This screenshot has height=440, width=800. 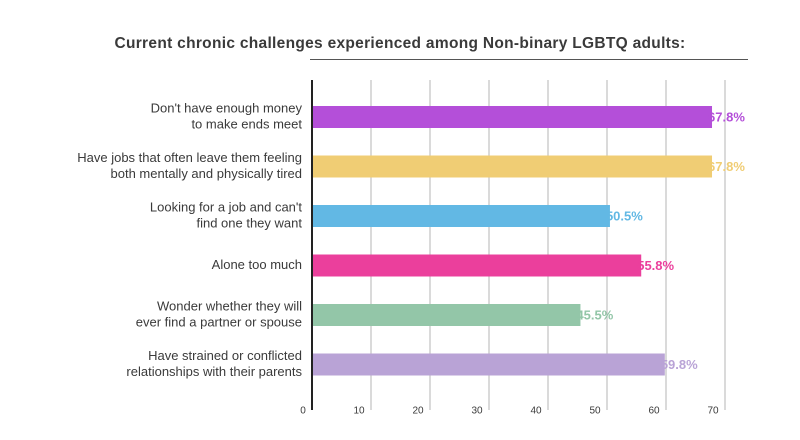 I want to click on x-tick-label-20: 20, so click(x=418, y=411).